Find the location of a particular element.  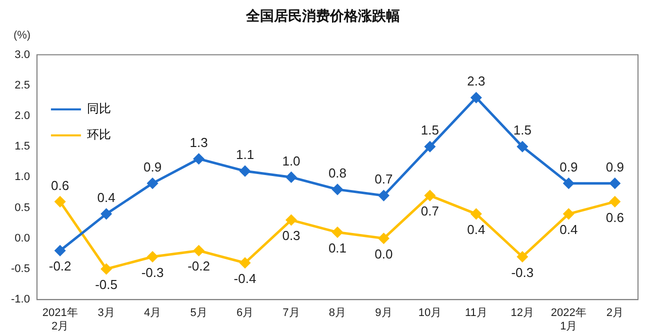

y-tick-label: 2.0 is located at coordinates (22, 116).